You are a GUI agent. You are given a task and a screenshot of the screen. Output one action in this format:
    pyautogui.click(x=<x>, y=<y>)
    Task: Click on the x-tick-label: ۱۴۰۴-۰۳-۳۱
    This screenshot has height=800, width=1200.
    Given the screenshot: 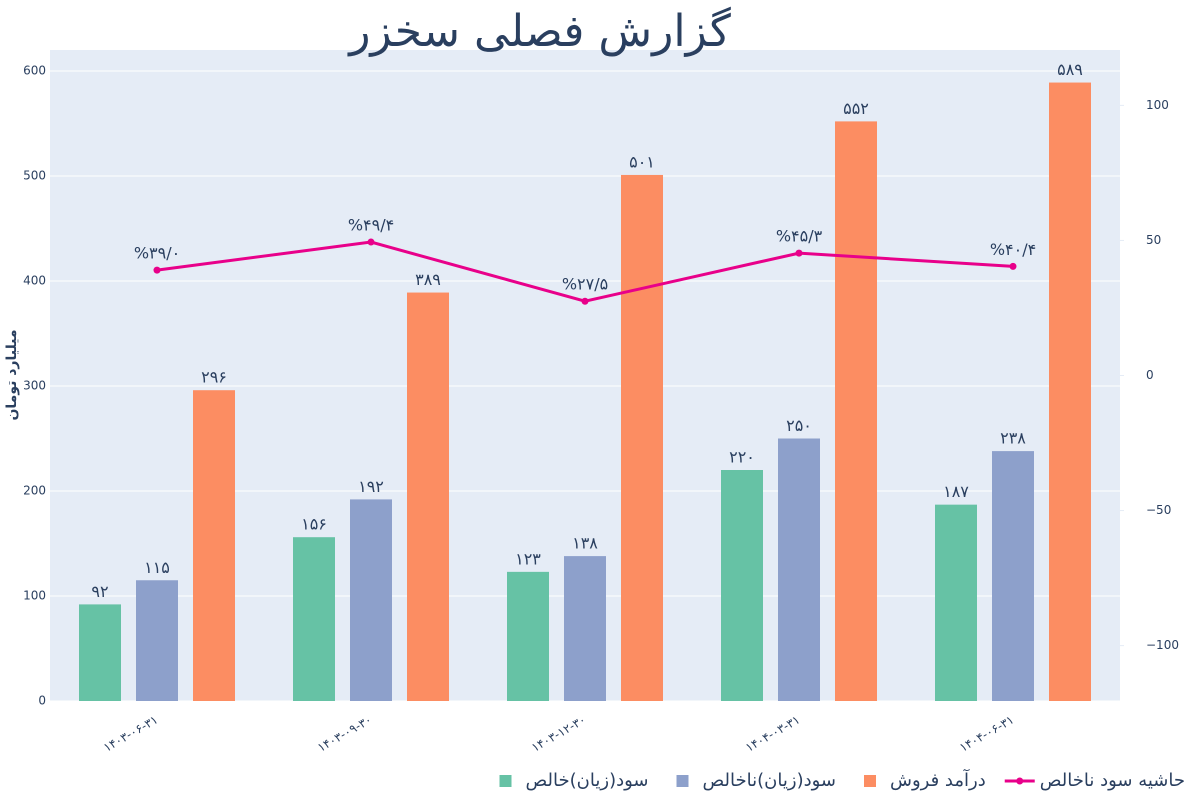 What is the action you would take?
    pyautogui.click(x=772, y=734)
    